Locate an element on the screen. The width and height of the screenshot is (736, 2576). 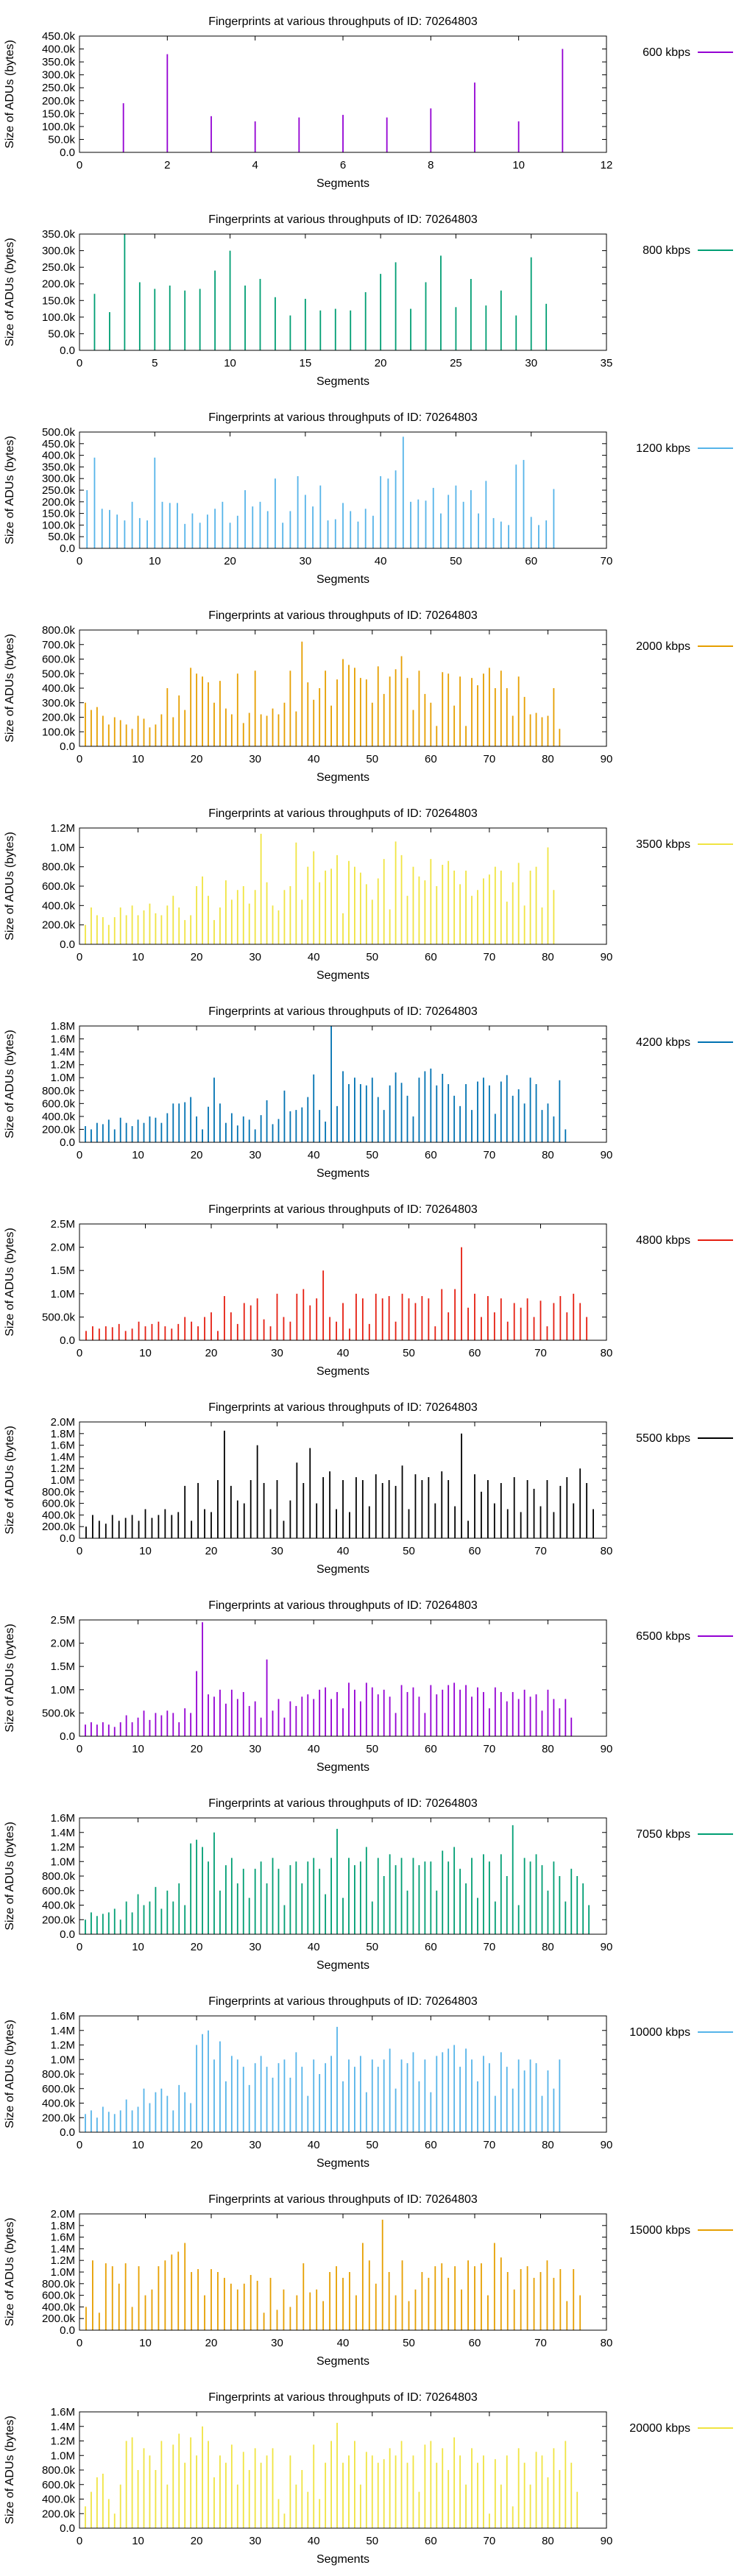
legend-label: 10000 kbps is located at coordinates (659, 2033).